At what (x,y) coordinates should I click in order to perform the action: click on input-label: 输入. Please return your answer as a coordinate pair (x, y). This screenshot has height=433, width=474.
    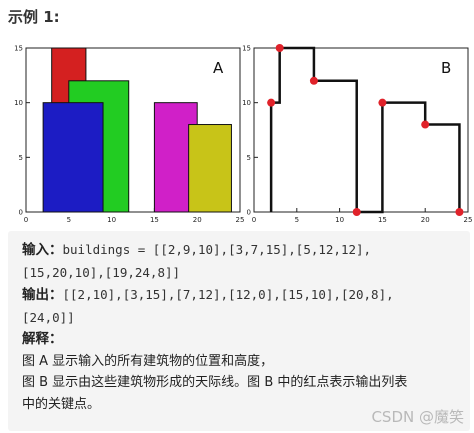
    Looking at the image, I should click on (35, 250).